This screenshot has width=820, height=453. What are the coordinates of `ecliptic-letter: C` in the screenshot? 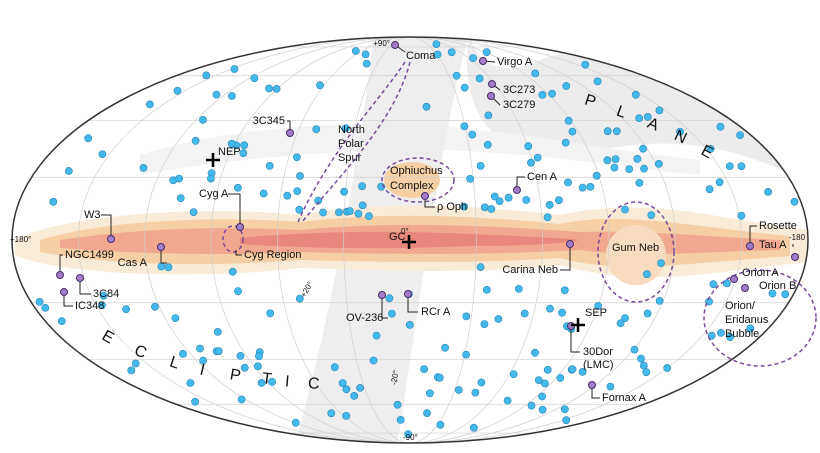 It's located at (314, 384).